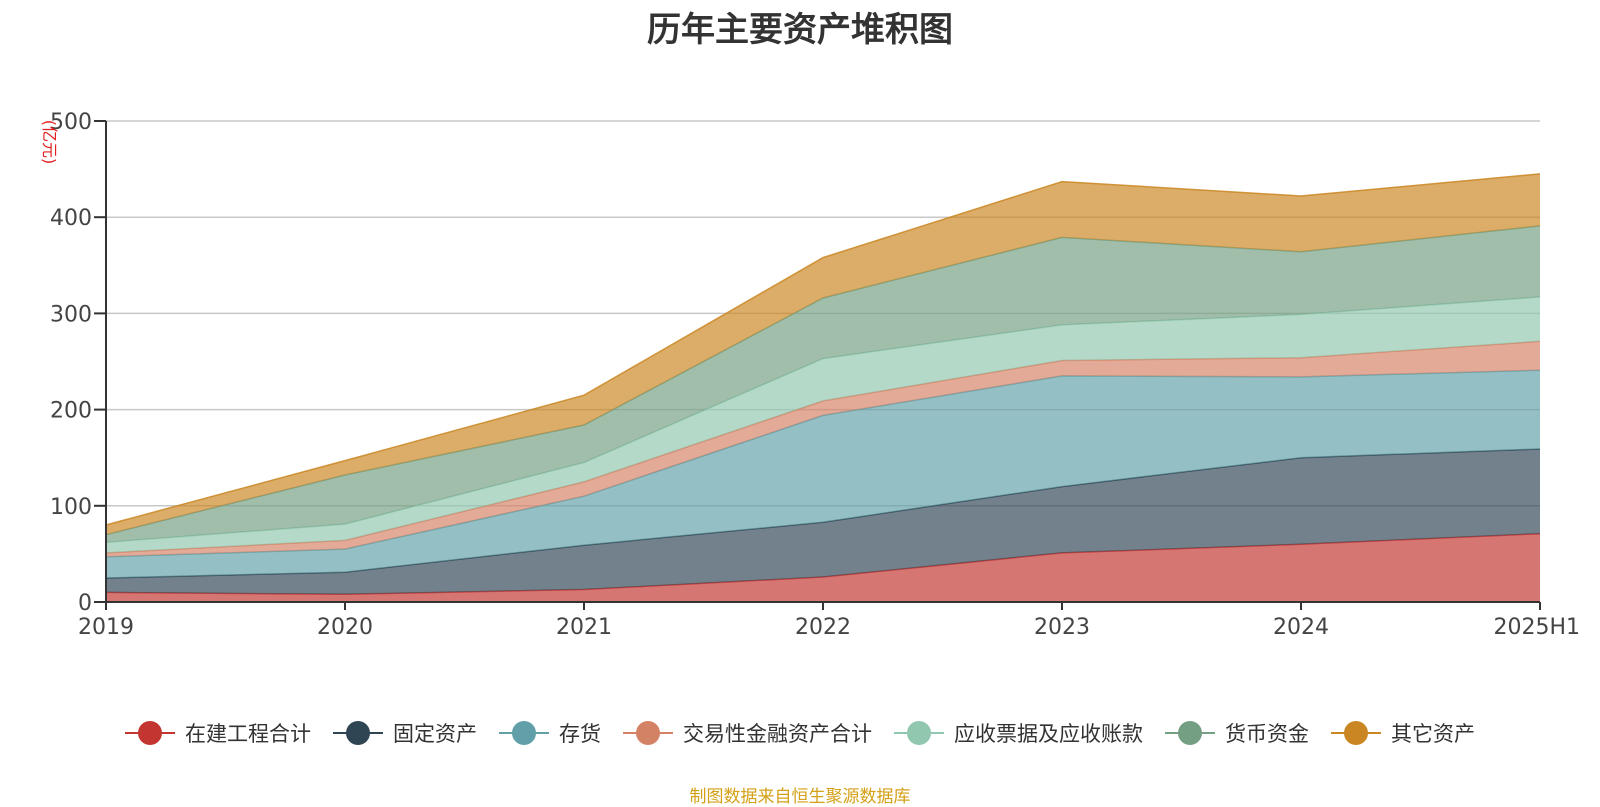  Describe the element at coordinates (85, 603) in the screenshot. I see `y-tick-label: 0` at that location.